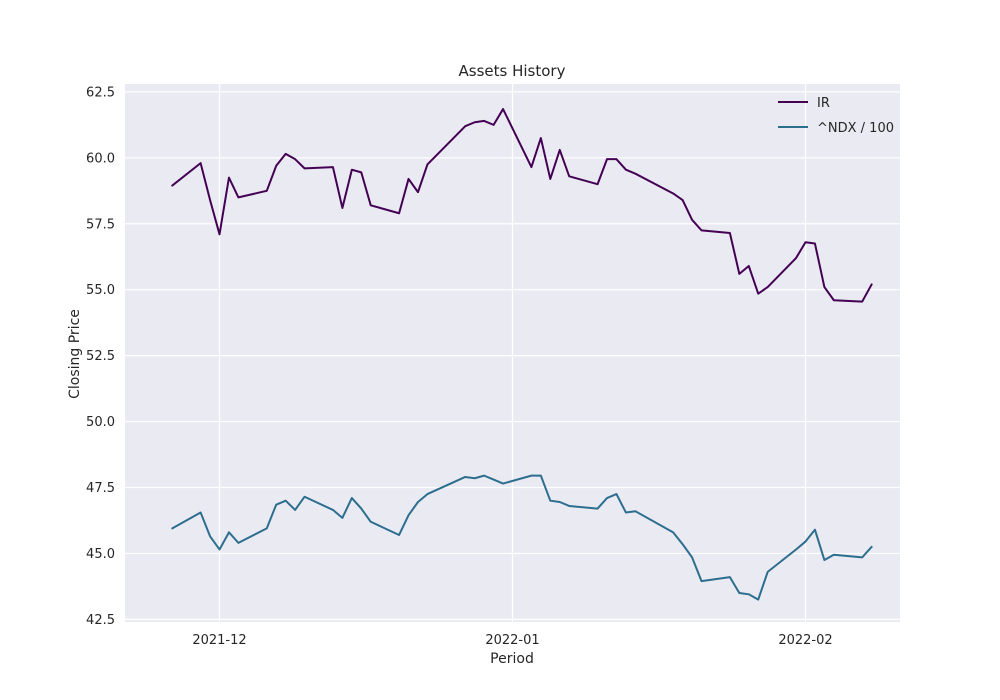 The image size is (1000, 700). Describe the element at coordinates (805, 640) in the screenshot. I see `x-tick-label: 2022-02` at that location.